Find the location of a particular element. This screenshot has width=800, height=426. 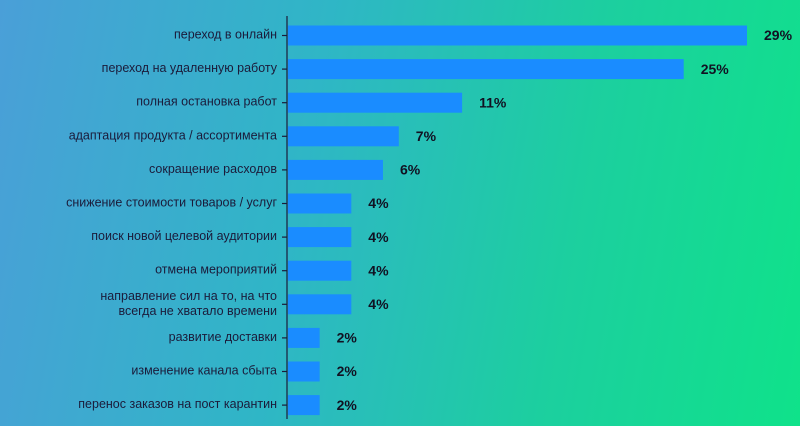

value-label: 29% is located at coordinates (778, 35).